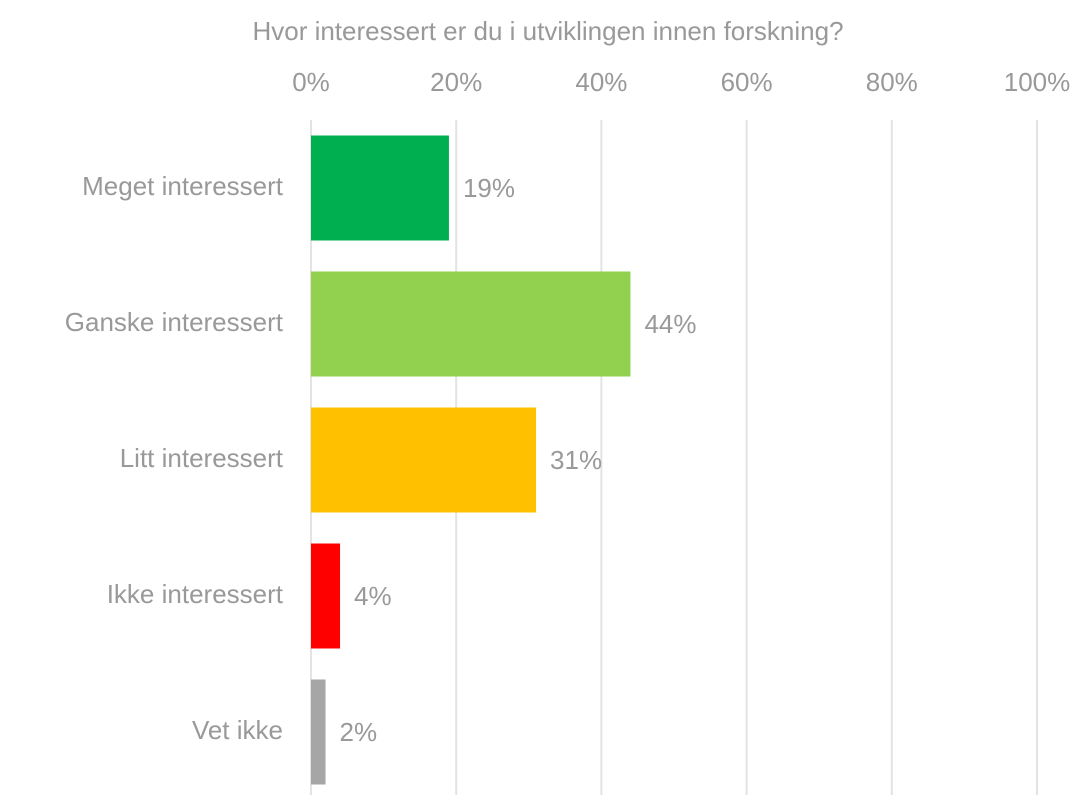  What do you see at coordinates (237, 730) in the screenshot?
I see `y-tick-label: Vet ikke` at bounding box center [237, 730].